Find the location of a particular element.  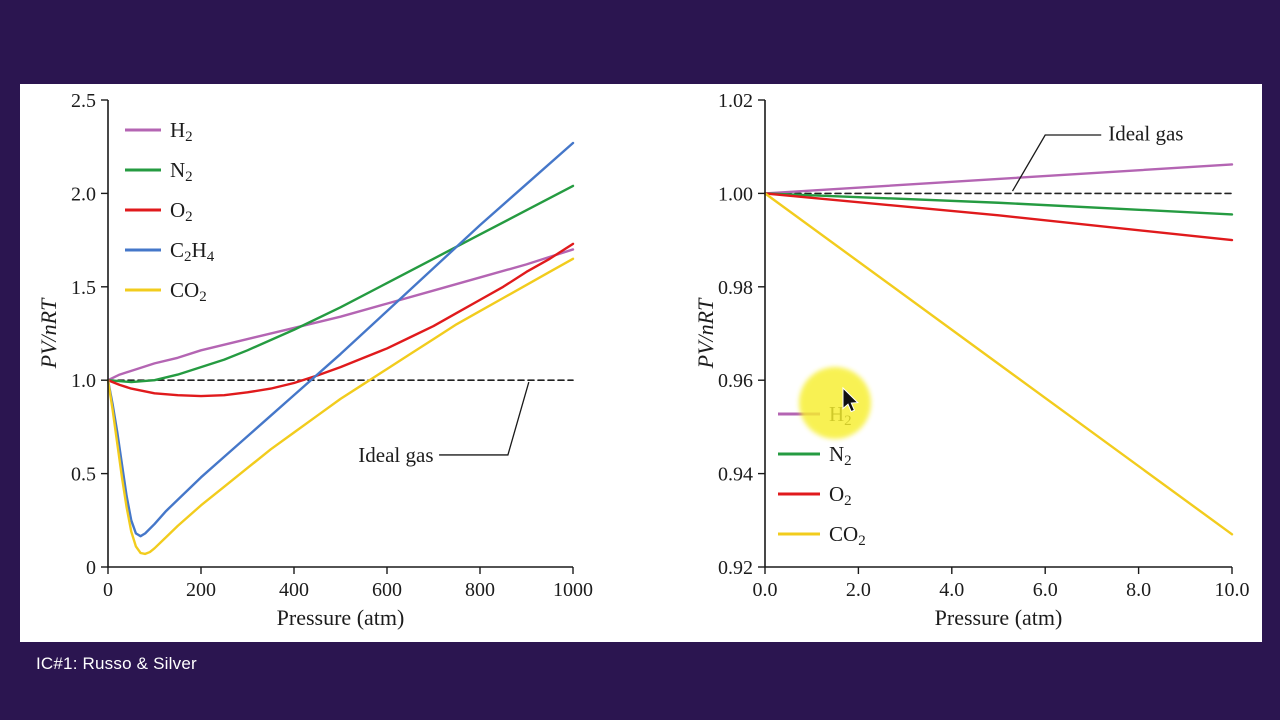

highlight-spot is located at coordinates (835, 403).